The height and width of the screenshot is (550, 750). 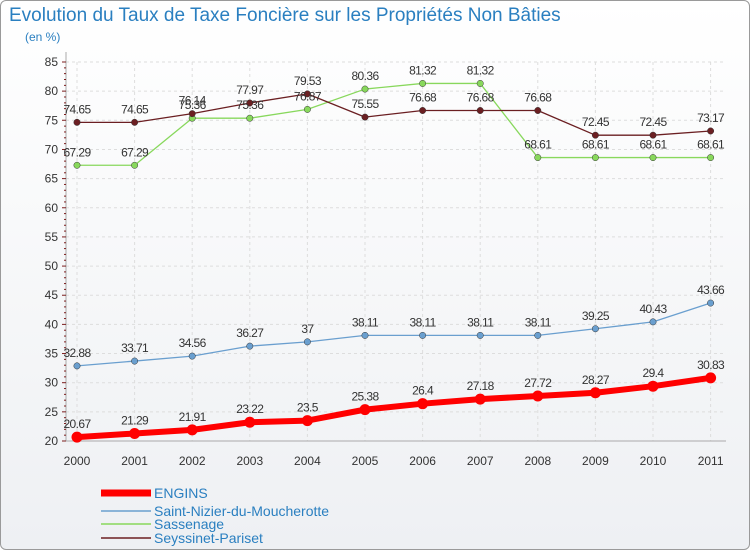 I want to click on x-tick-label: 2000, so click(x=77, y=461).